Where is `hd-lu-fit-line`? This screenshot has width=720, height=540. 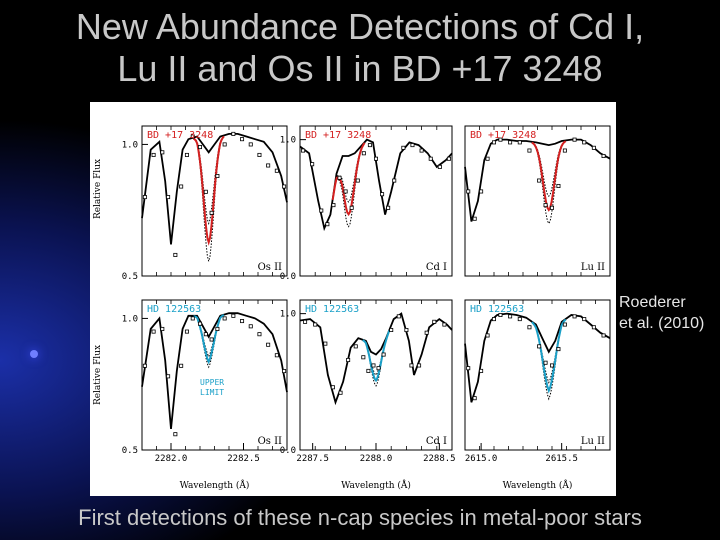 hd-lu-fit-line is located at coordinates (549, 356).